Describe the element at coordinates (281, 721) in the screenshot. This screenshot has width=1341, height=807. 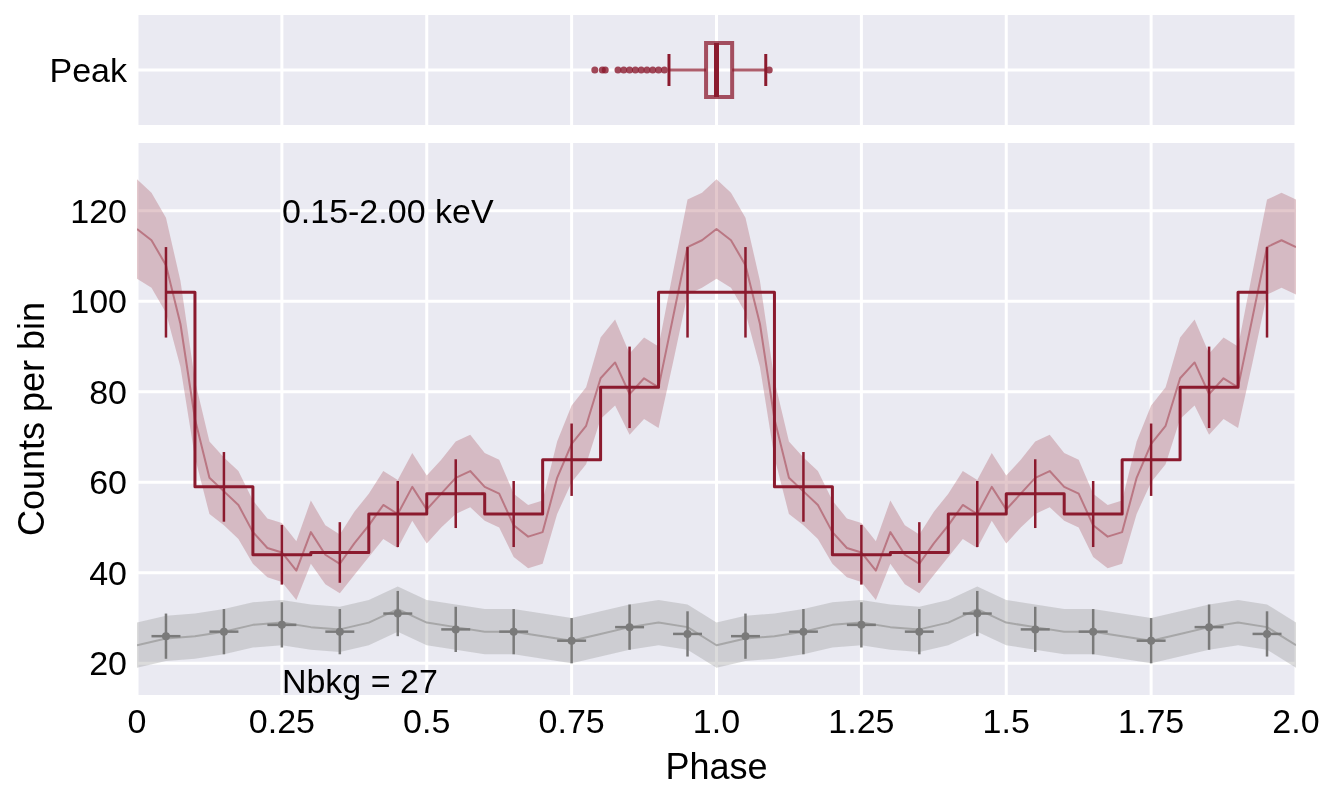
I see `x-tick-label: 0.25` at that location.